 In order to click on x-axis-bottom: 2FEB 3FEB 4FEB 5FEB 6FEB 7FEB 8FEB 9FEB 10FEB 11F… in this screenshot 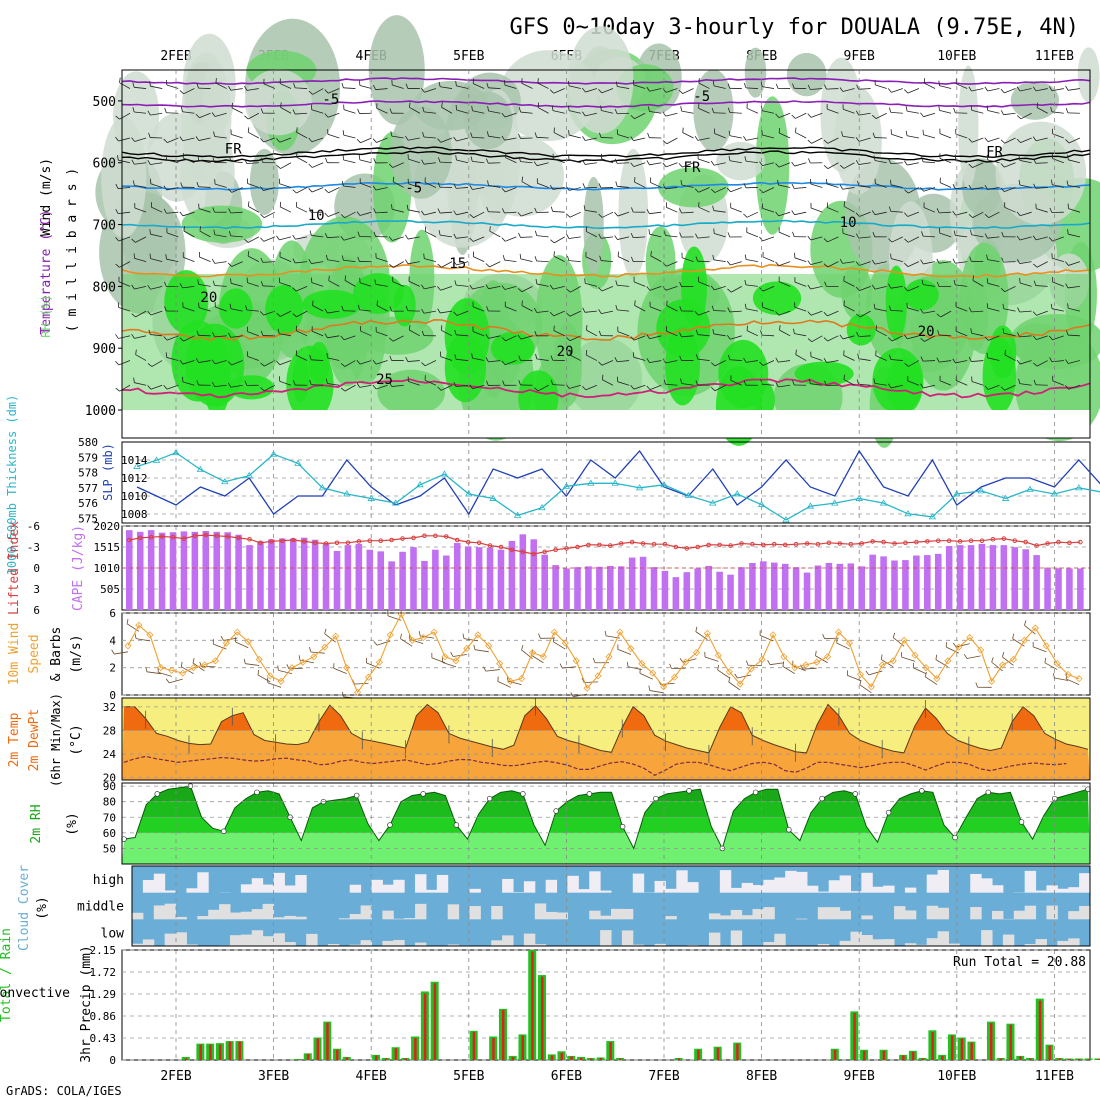, I will do `click(617, 1076)`.